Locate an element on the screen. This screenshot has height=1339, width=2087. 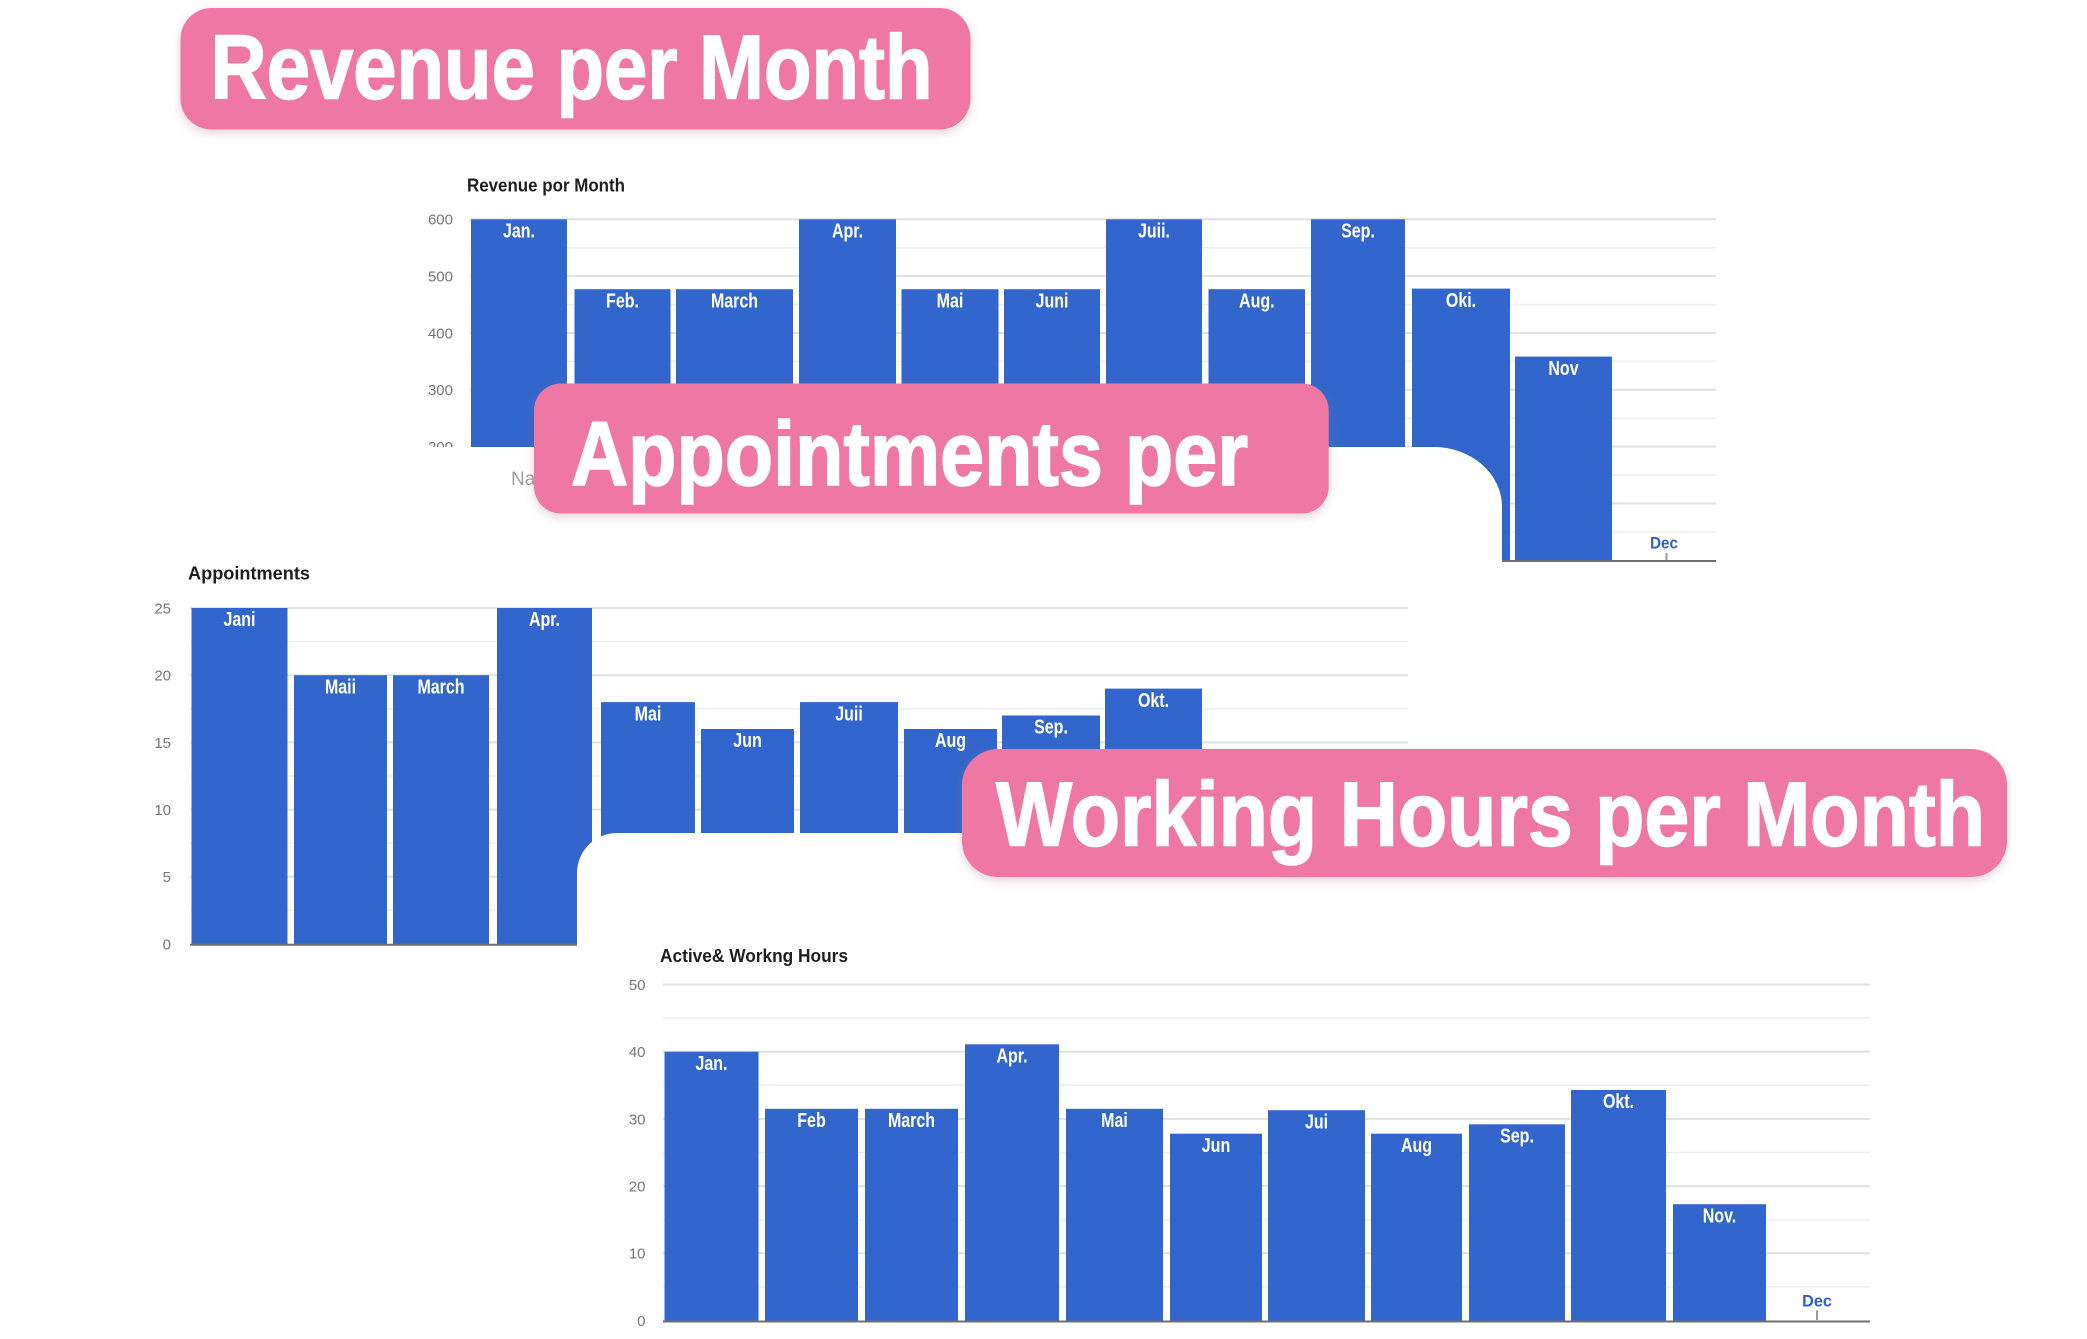
svg-text: 15 is located at coordinates (162, 743).